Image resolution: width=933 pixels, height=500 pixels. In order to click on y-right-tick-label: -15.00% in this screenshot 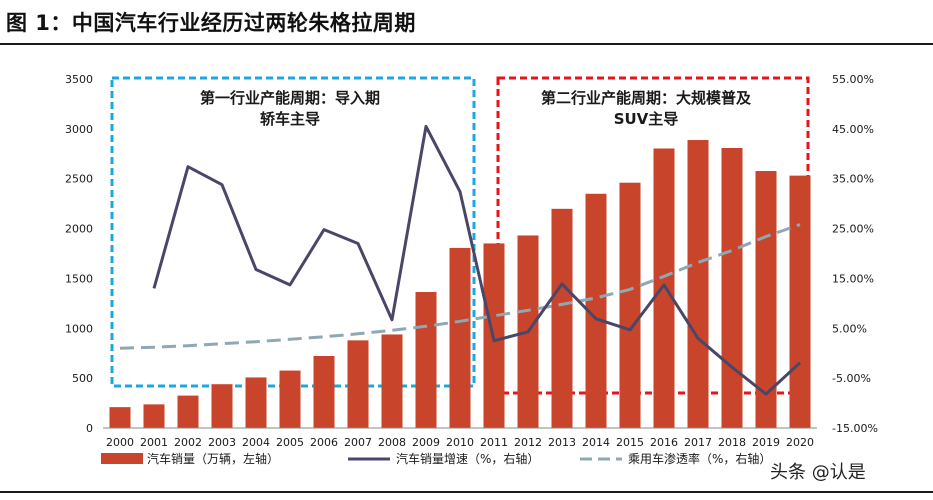, I will do `click(855, 428)`.